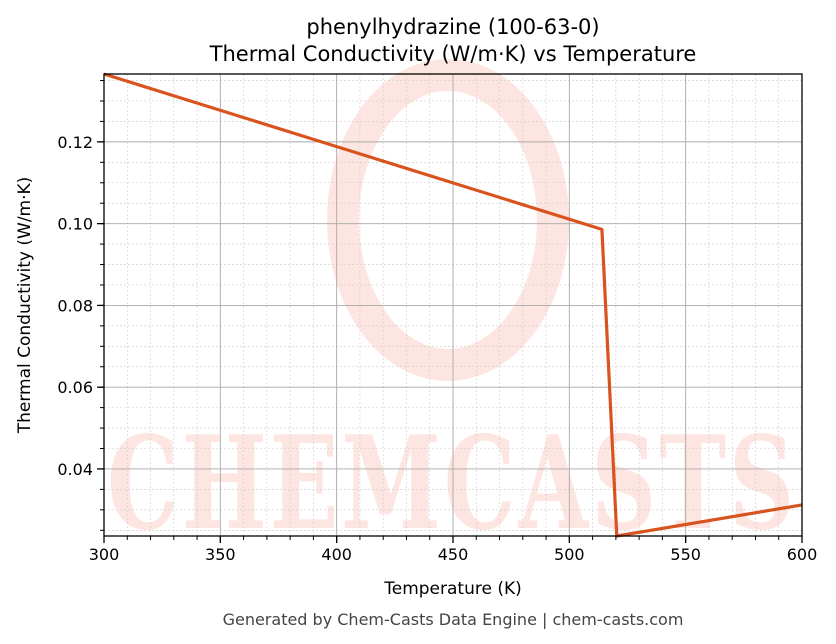 This screenshot has height=644, width=836. Describe the element at coordinates (453, 554) in the screenshot. I see `x-tick-label: 450` at that location.